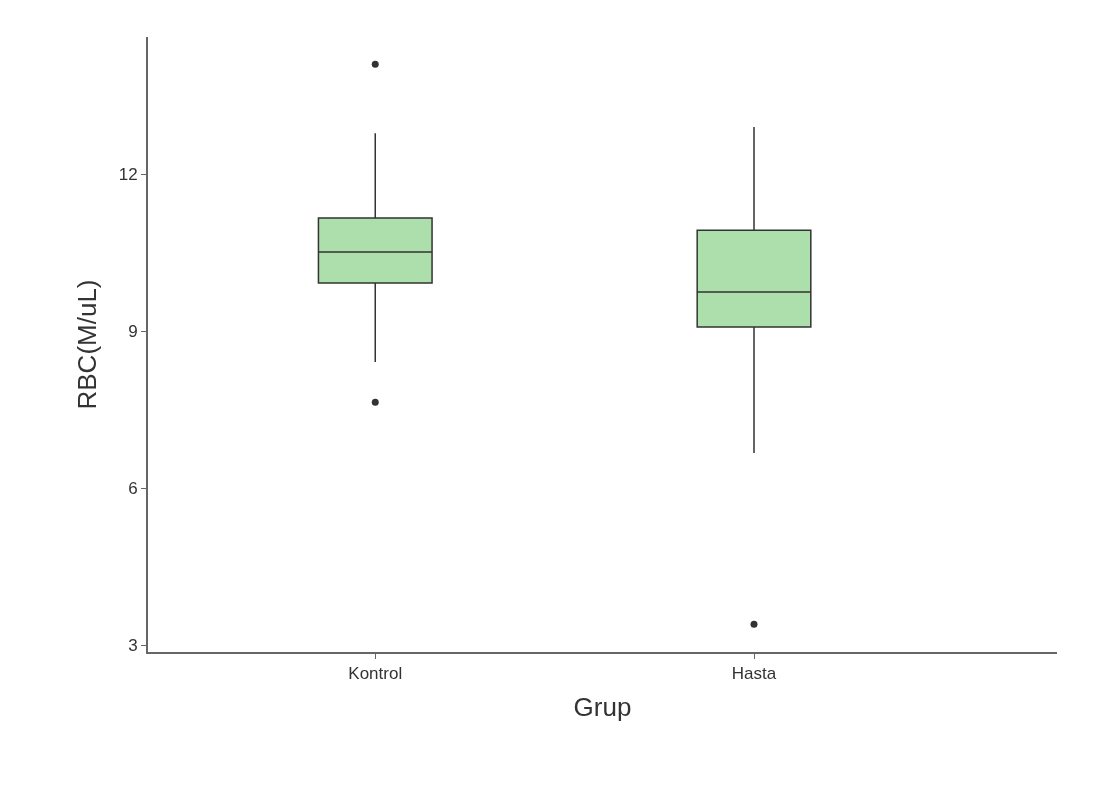  What do you see at coordinates (375, 674) in the screenshot?
I see `x-tick-label: Kontrol` at bounding box center [375, 674].